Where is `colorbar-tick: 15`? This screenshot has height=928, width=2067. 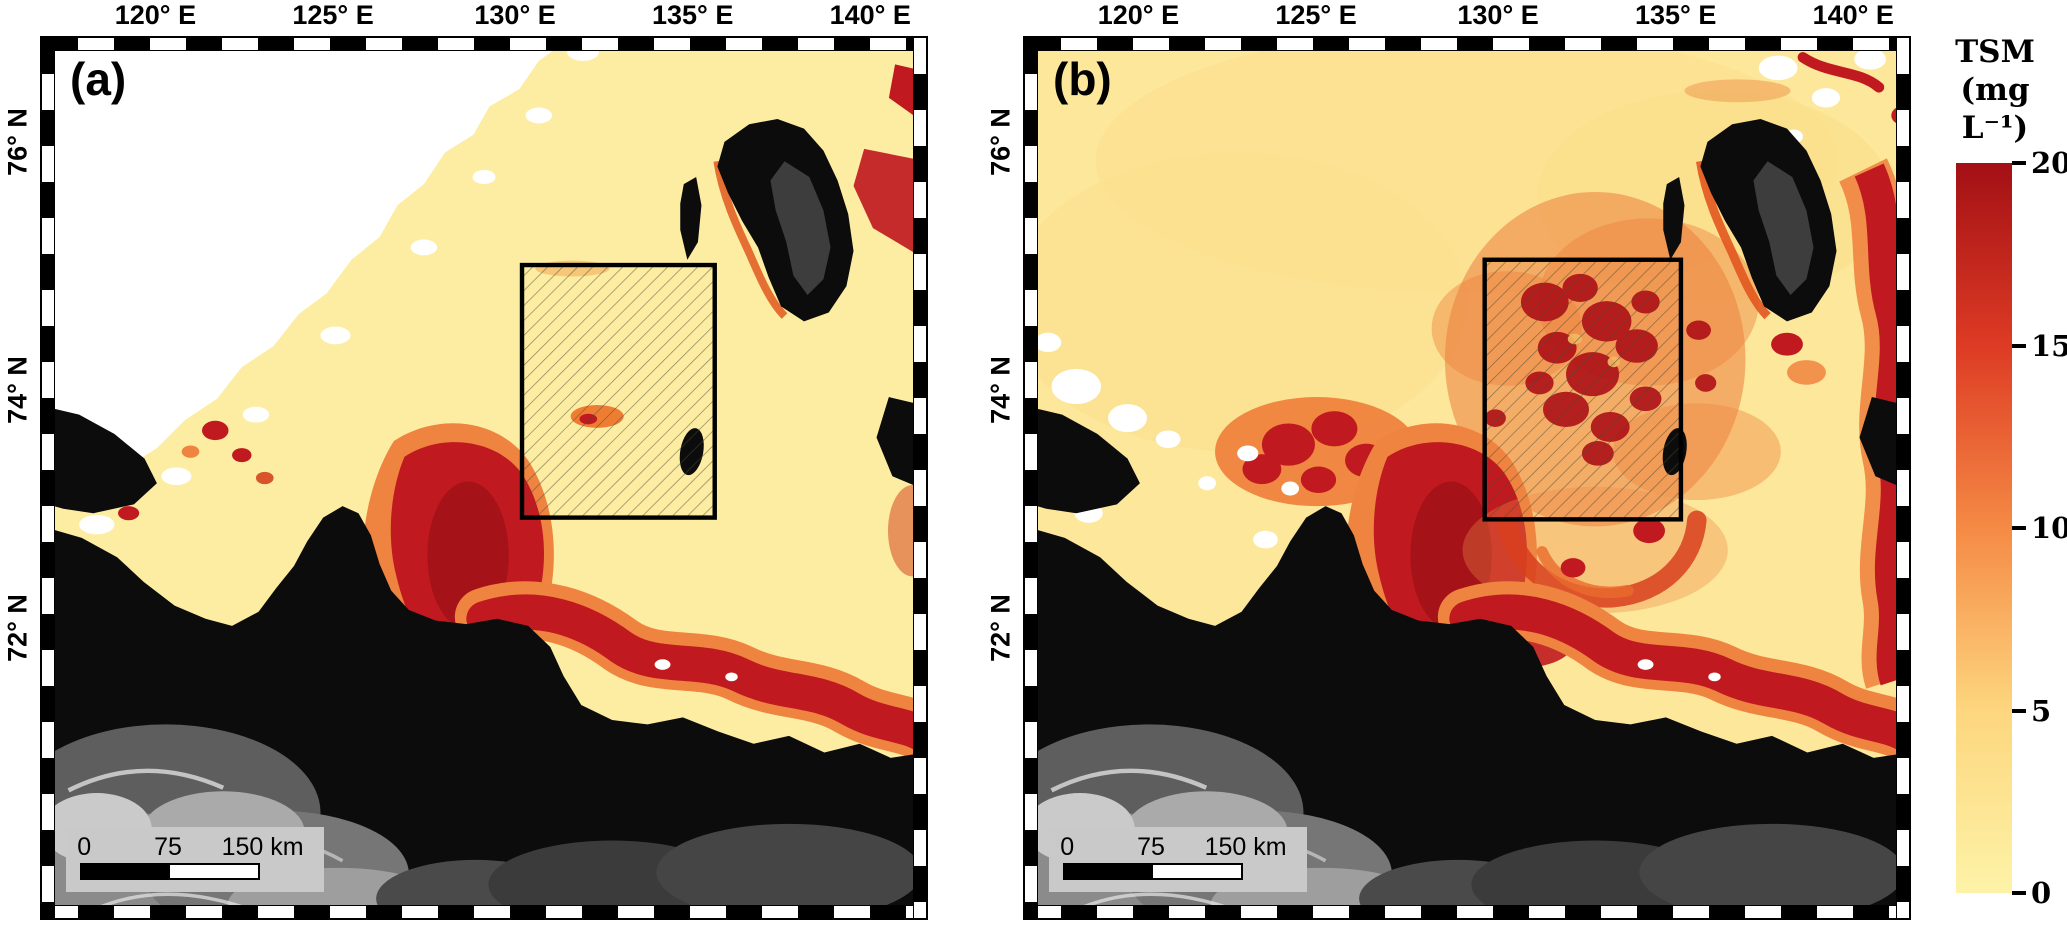 colorbar-tick: 15 is located at coordinates (2039, 346).